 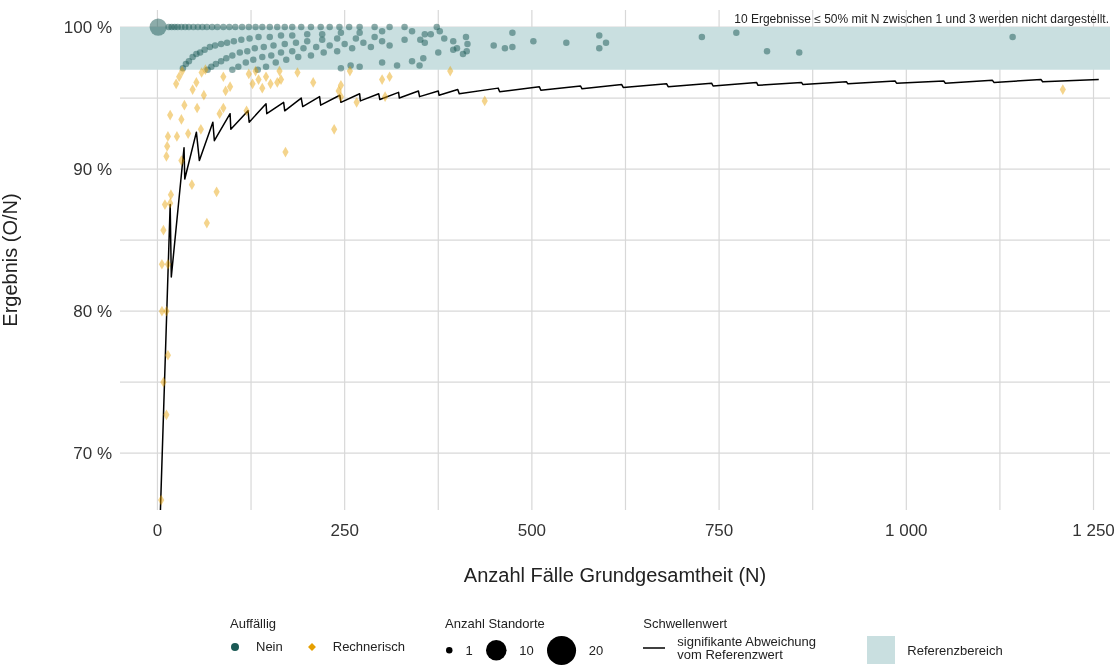 I want to click on legend-label: Nein, so click(x=269, y=646).